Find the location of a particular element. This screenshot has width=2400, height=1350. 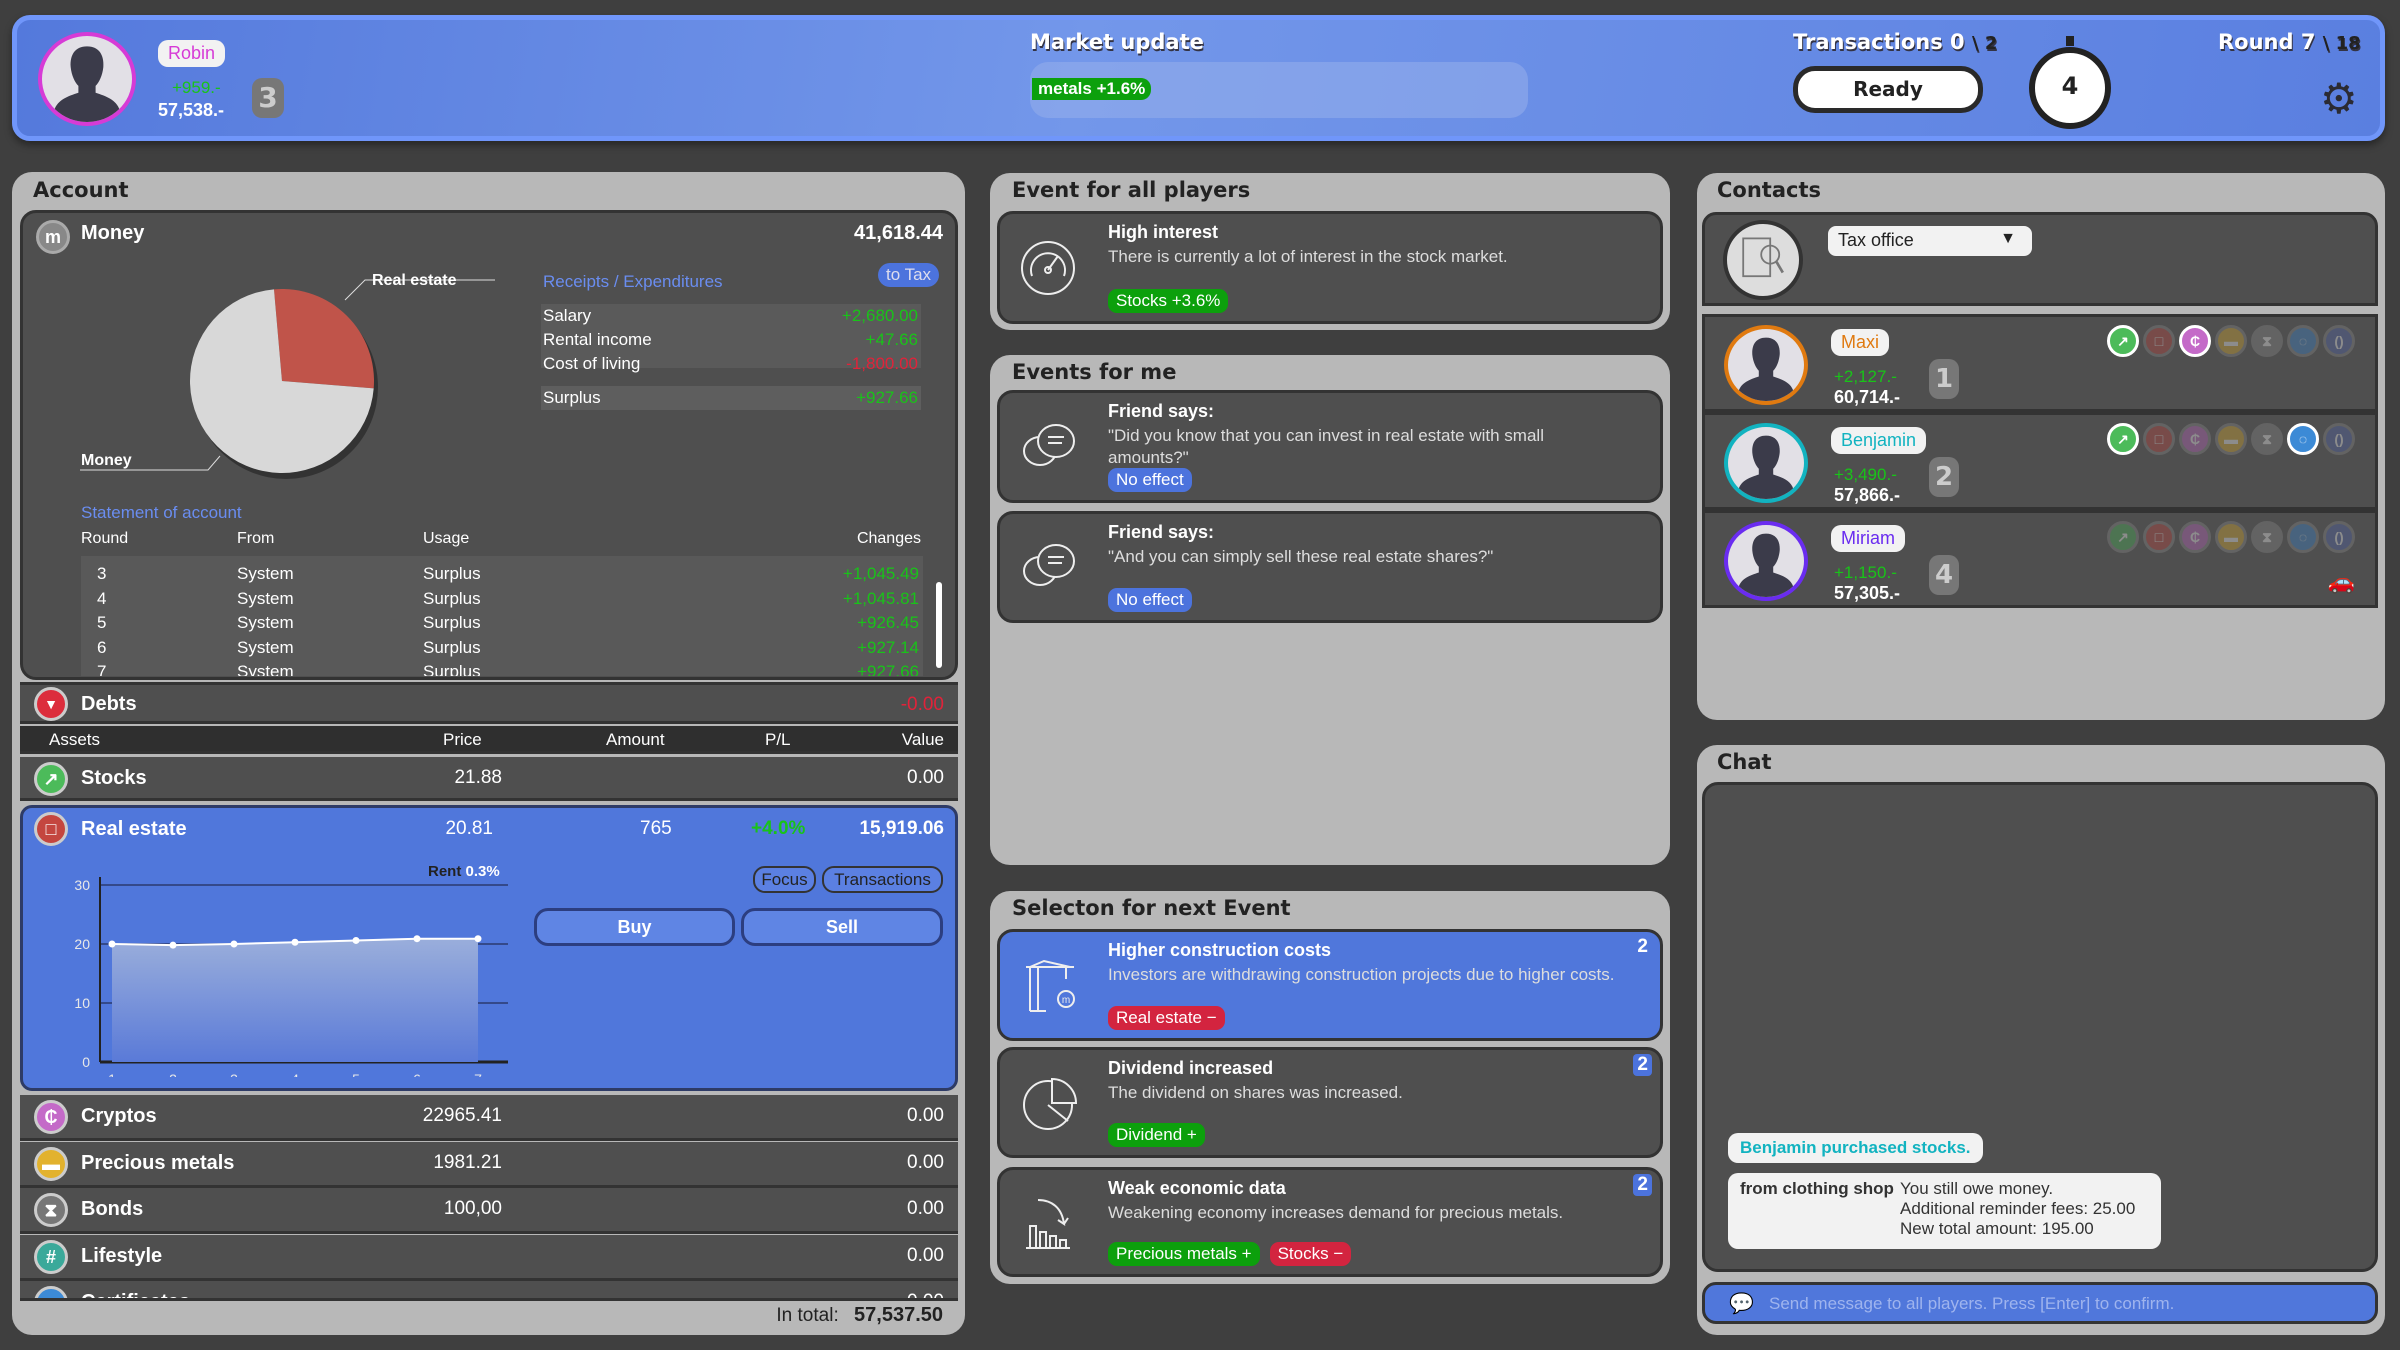

asset-row-stocks: ↗ Stocks 21.88 0.00 is located at coordinates (489, 779).